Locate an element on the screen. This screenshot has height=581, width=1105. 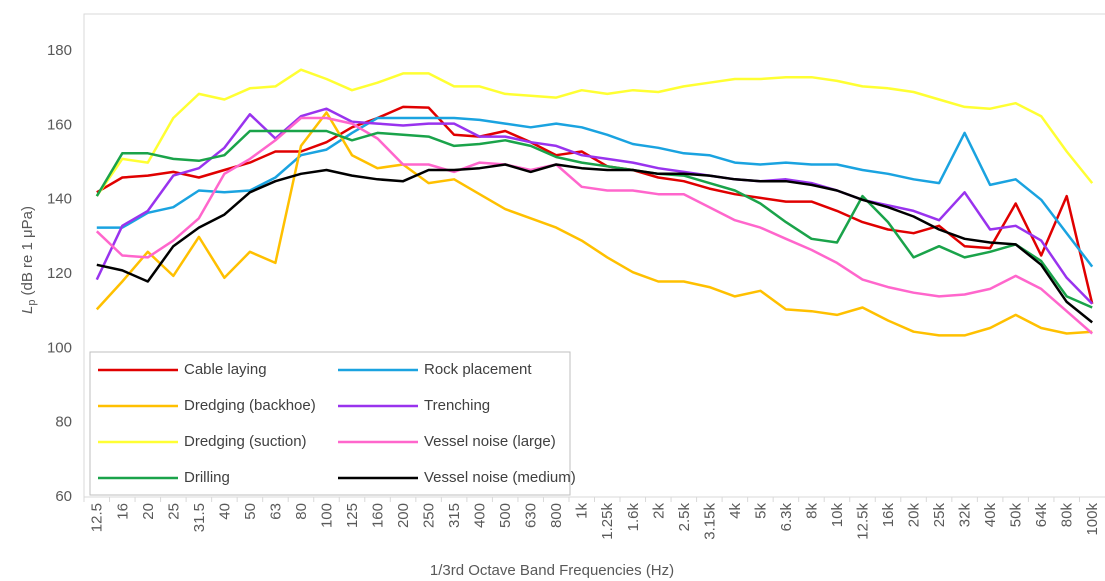
x-tick-label: 80k is located at coordinates (1067, 515).